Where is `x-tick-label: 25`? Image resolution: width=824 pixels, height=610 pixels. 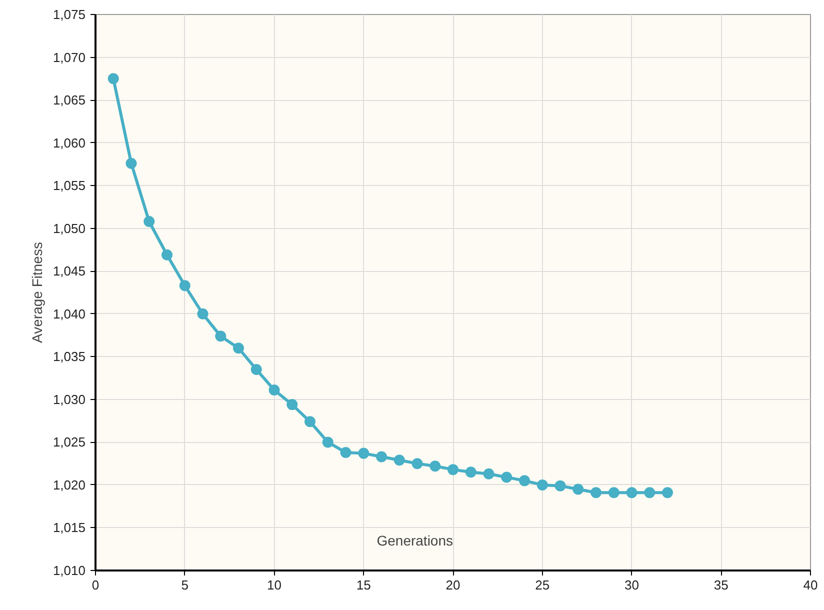 x-tick-label: 25 is located at coordinates (542, 585).